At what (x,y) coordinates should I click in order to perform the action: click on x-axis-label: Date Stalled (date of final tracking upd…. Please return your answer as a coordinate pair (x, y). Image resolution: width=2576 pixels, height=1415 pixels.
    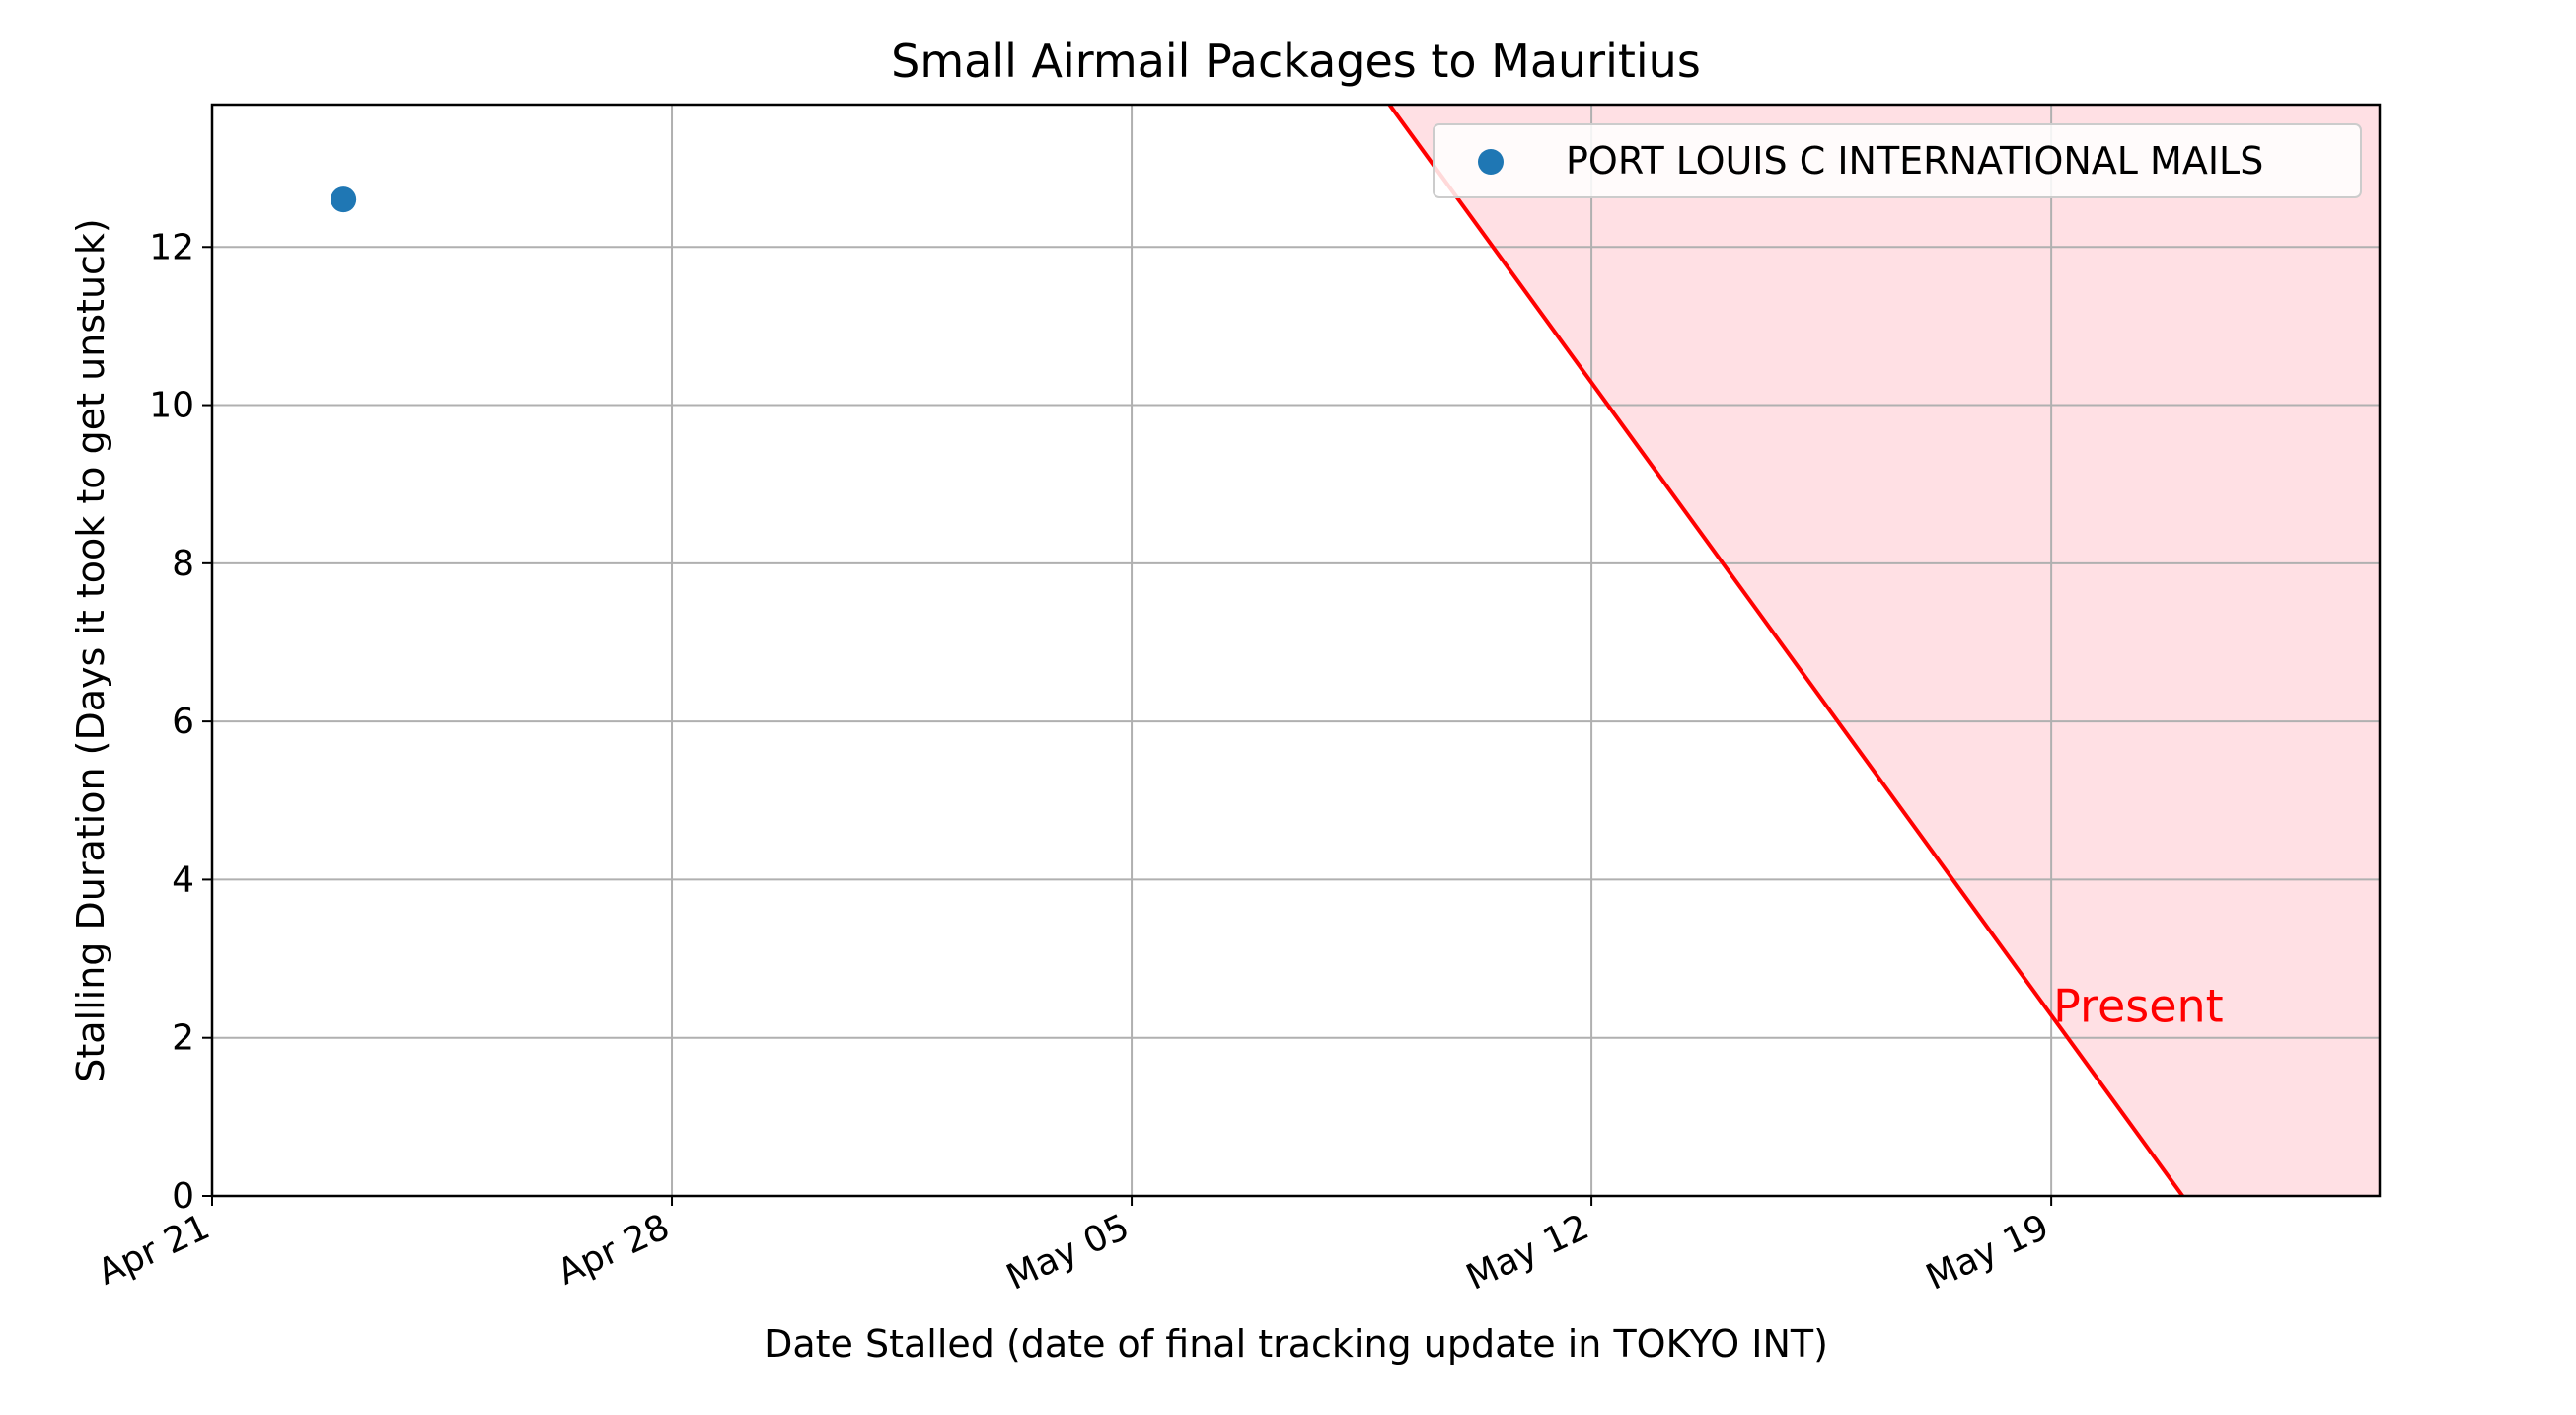
    Looking at the image, I should click on (1296, 1344).